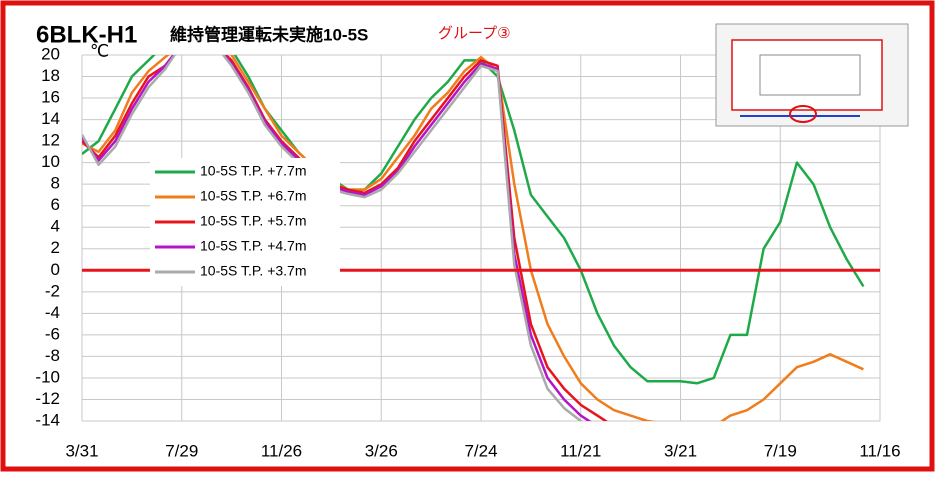 The image size is (935, 477). What do you see at coordinates (50, 161) in the screenshot?
I see `y-tick-label: 10` at bounding box center [50, 161].